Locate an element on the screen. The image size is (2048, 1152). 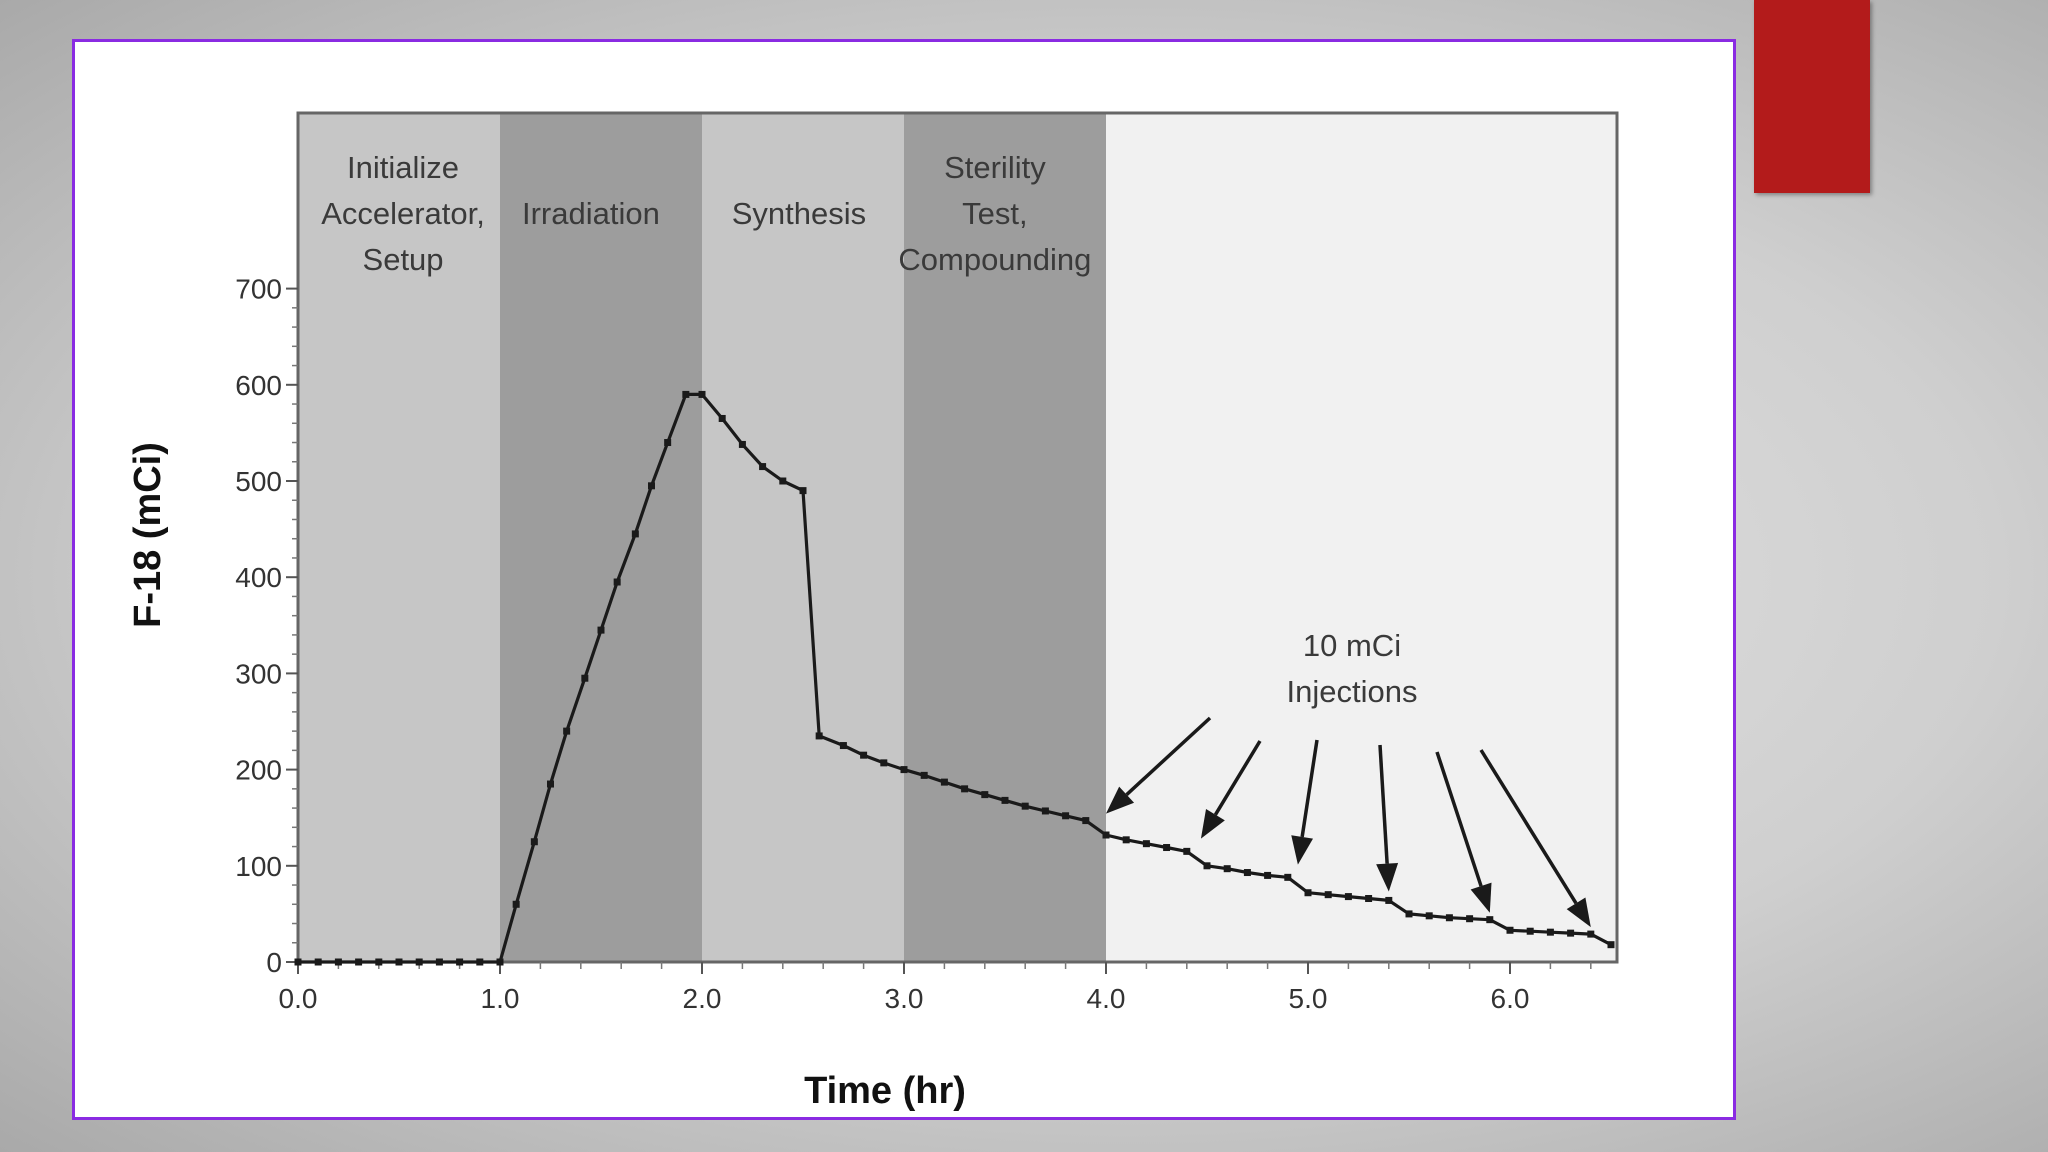
phase-label-0-line-1: Accelerator, is located at coordinates (403, 213).